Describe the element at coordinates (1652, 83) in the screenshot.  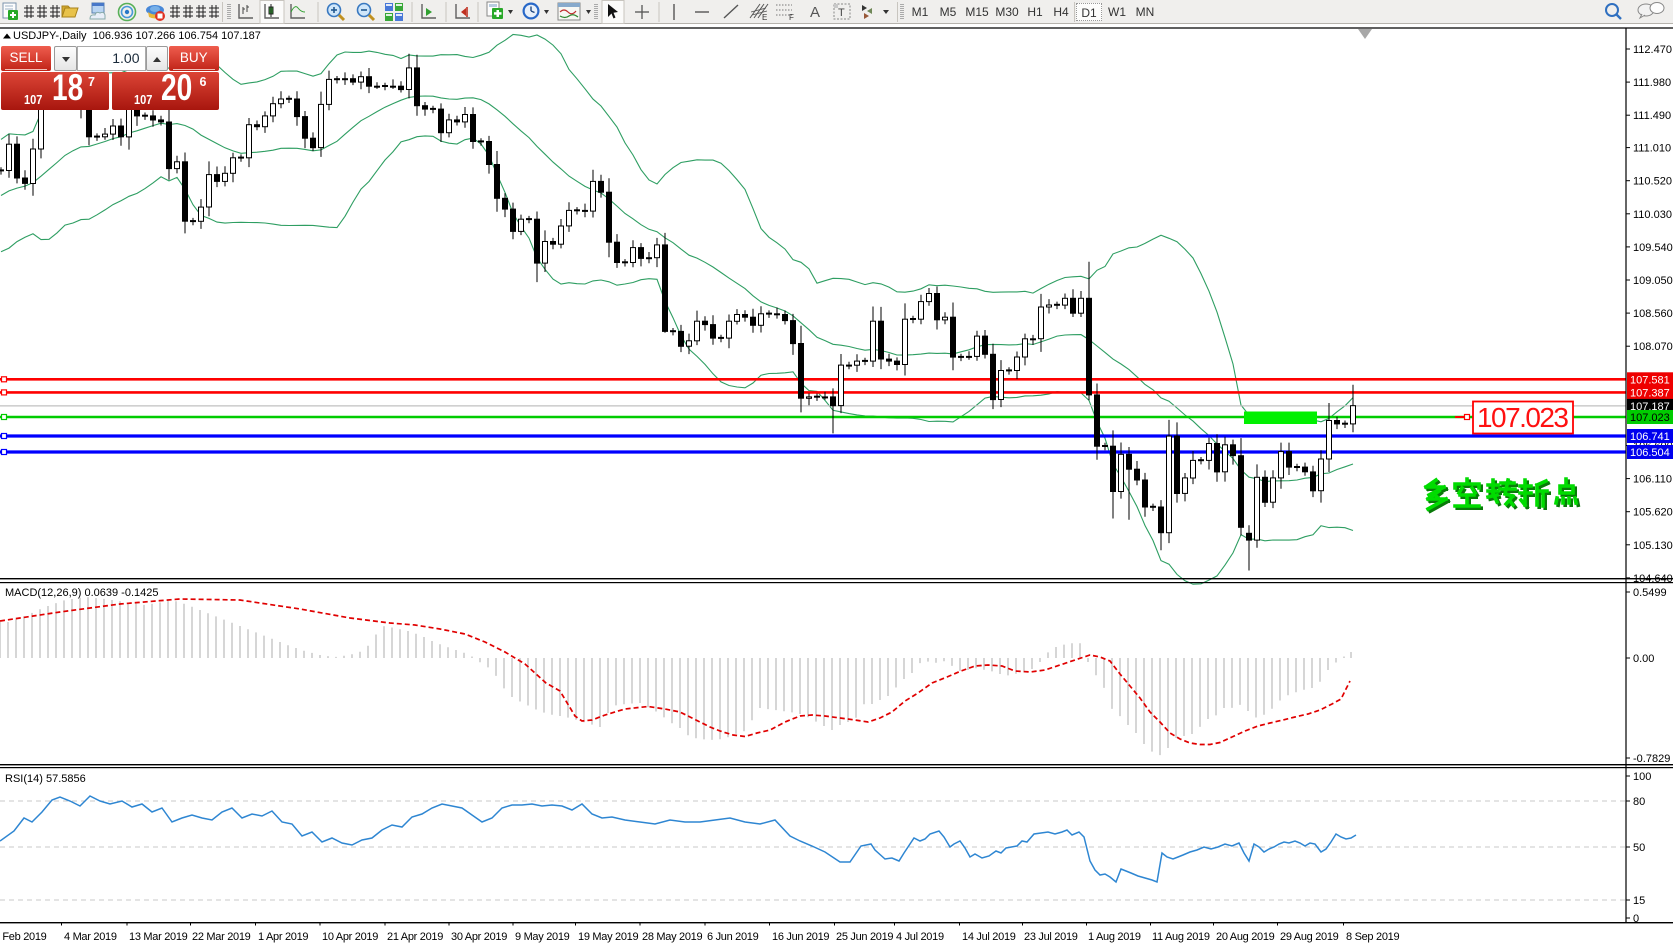
I see `svg-text: 111.980` at that location.